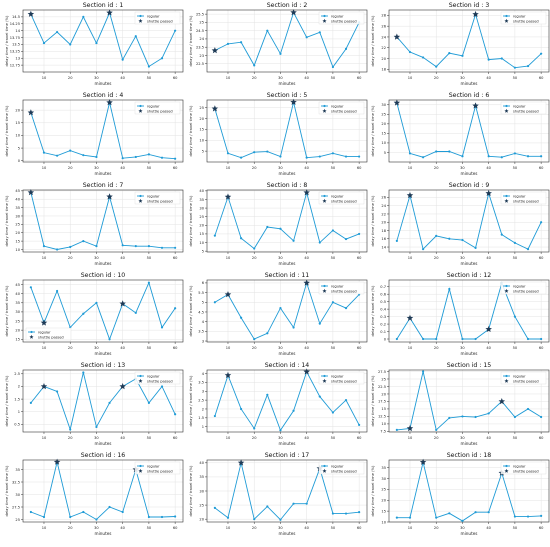 The image size is (550, 547). What do you see at coordinates (383, 48) in the screenshot?
I see `y-tick-label: 22` at bounding box center [383, 48].